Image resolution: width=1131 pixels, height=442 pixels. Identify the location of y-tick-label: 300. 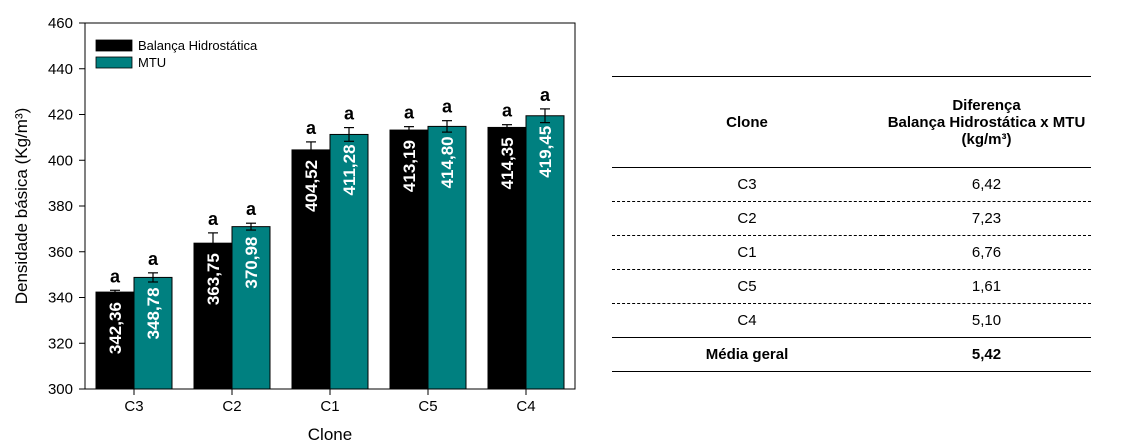
(60, 389).